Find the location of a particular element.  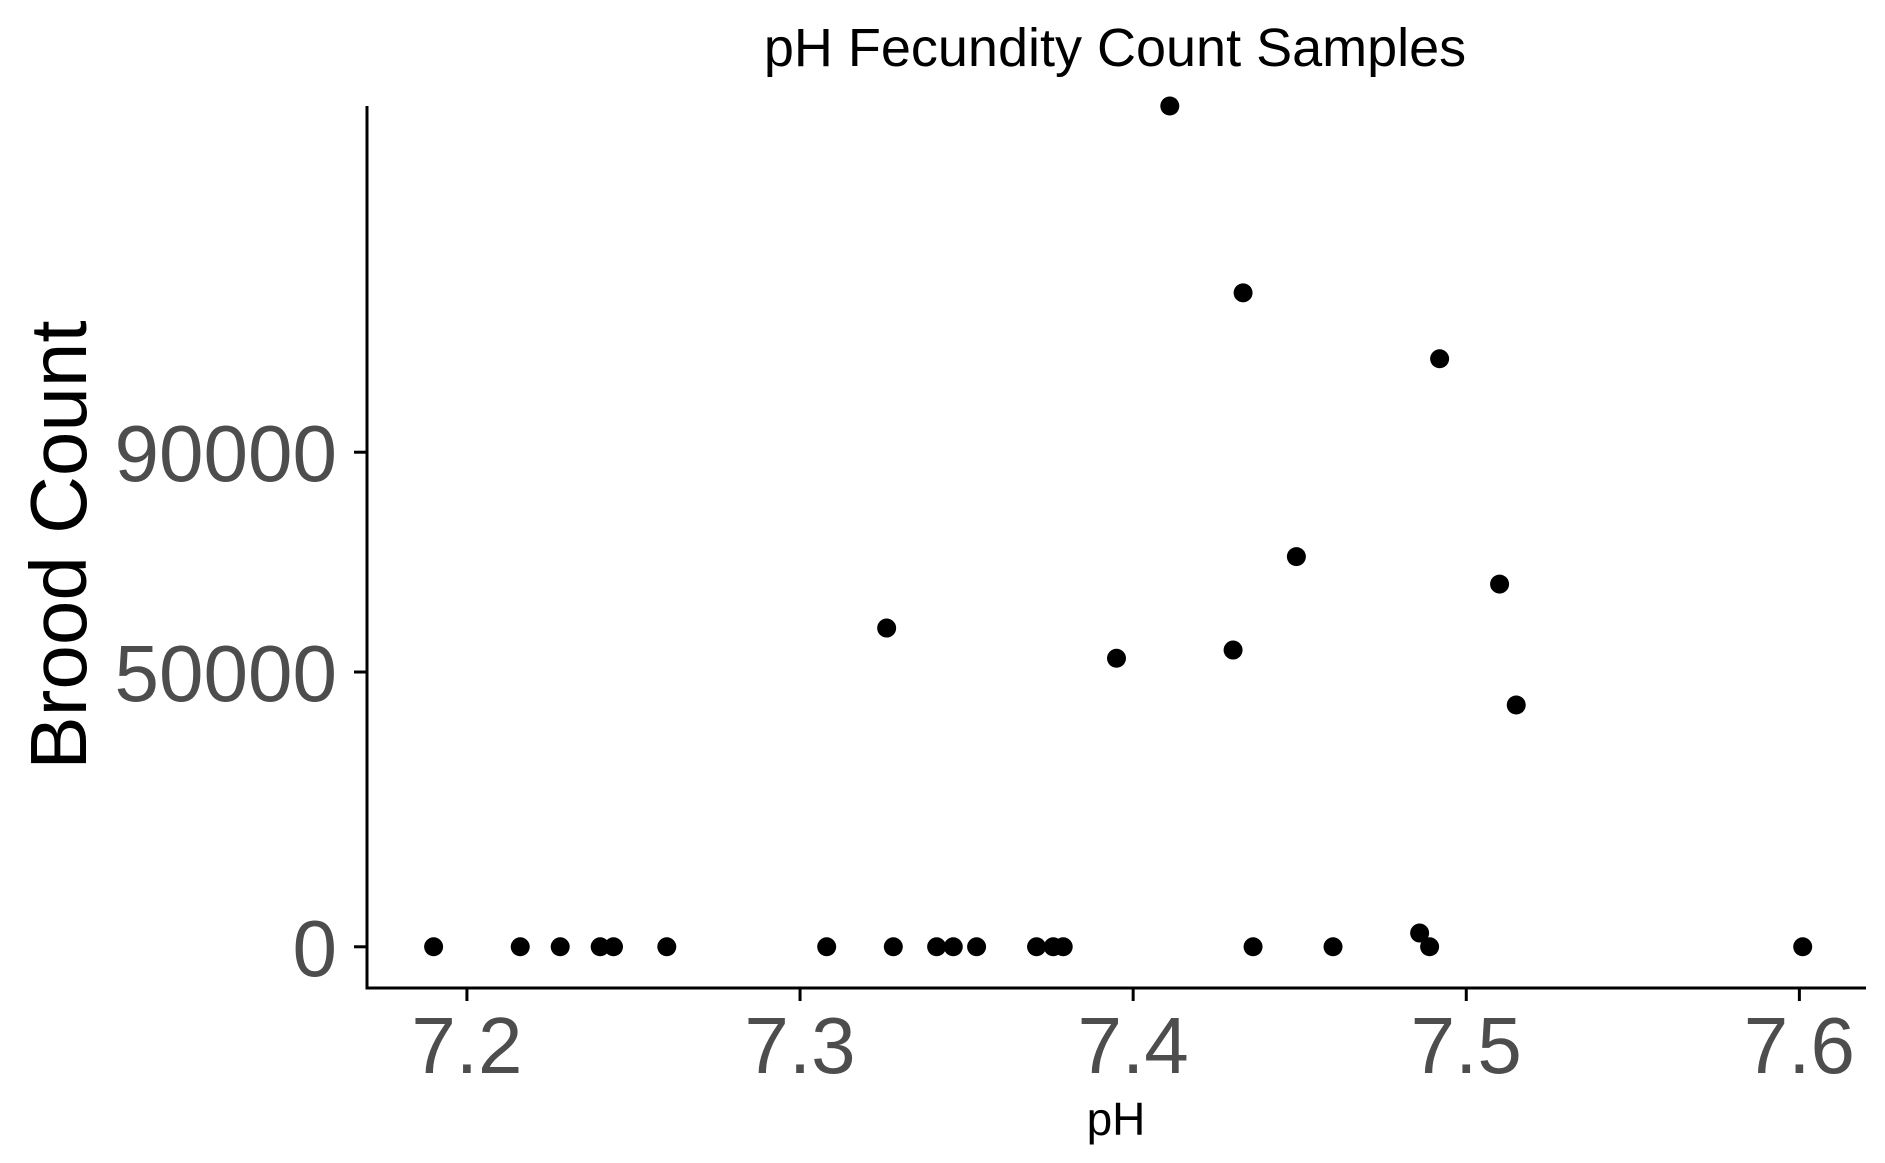

x-axis-label: pH is located at coordinates (1116, 1119).